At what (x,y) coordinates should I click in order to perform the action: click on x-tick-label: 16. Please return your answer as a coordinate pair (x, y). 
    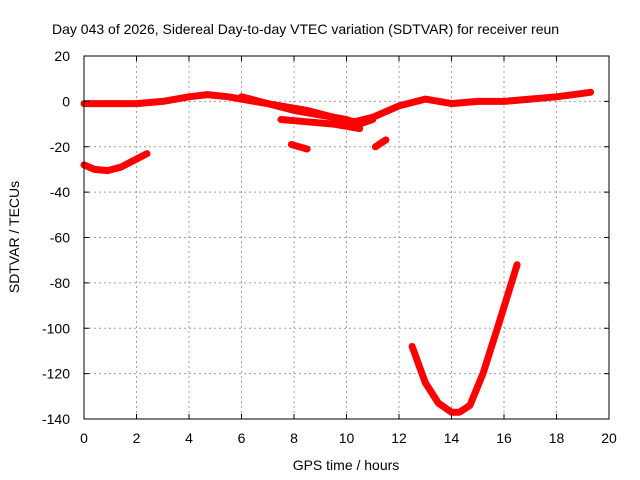
    Looking at the image, I should click on (504, 438).